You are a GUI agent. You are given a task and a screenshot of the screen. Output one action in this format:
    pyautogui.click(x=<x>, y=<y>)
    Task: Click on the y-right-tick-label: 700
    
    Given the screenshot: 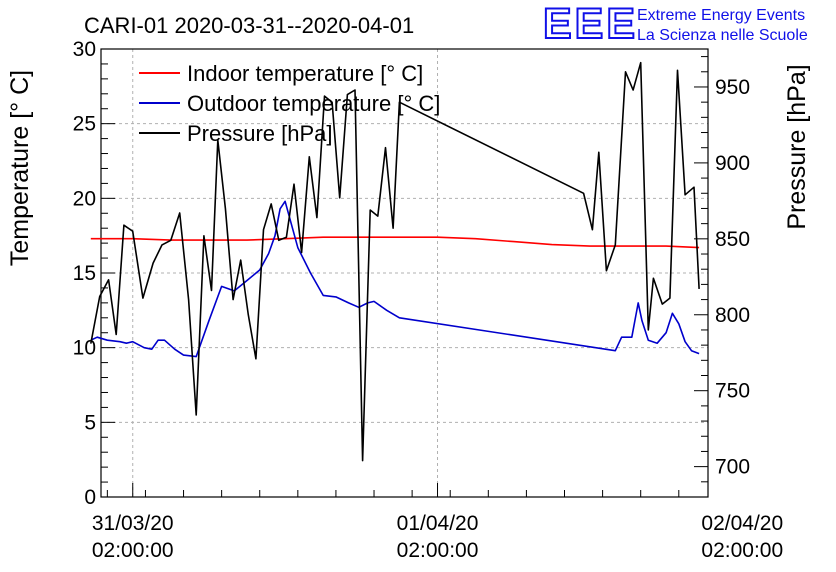 What is the action you would take?
    pyautogui.click(x=732, y=467)
    